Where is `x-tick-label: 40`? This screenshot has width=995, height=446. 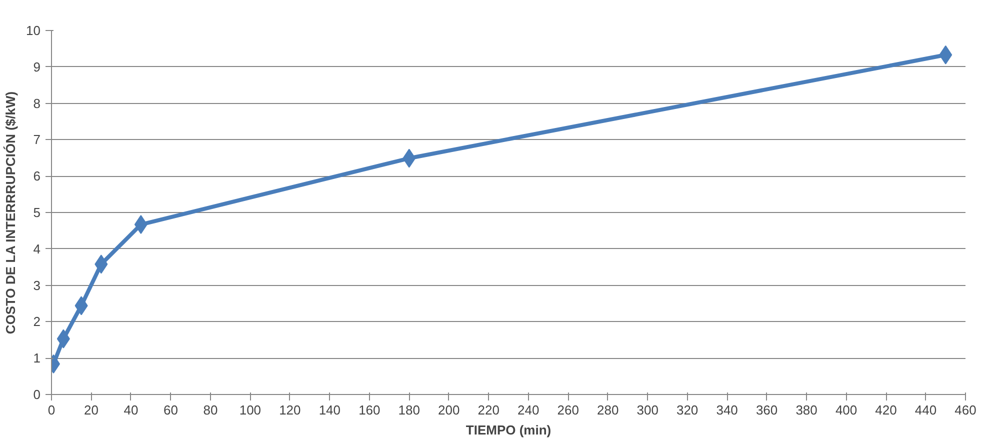
x-tick-label: 40 is located at coordinates (131, 410).